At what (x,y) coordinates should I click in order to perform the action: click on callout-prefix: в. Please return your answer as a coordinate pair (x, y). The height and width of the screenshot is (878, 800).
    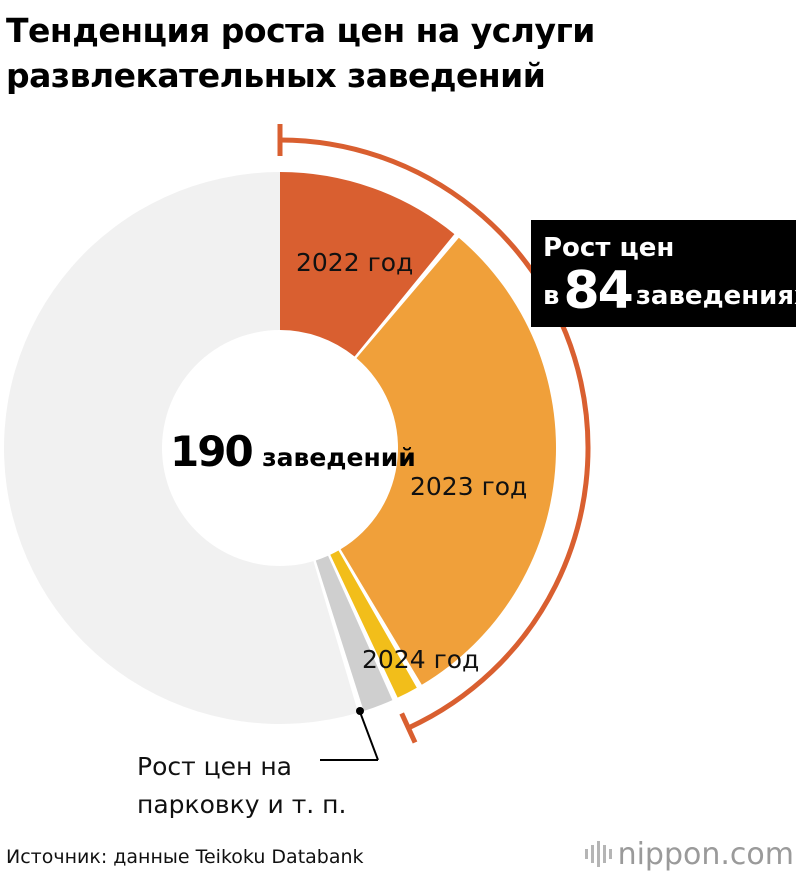
    Looking at the image, I should click on (551, 296).